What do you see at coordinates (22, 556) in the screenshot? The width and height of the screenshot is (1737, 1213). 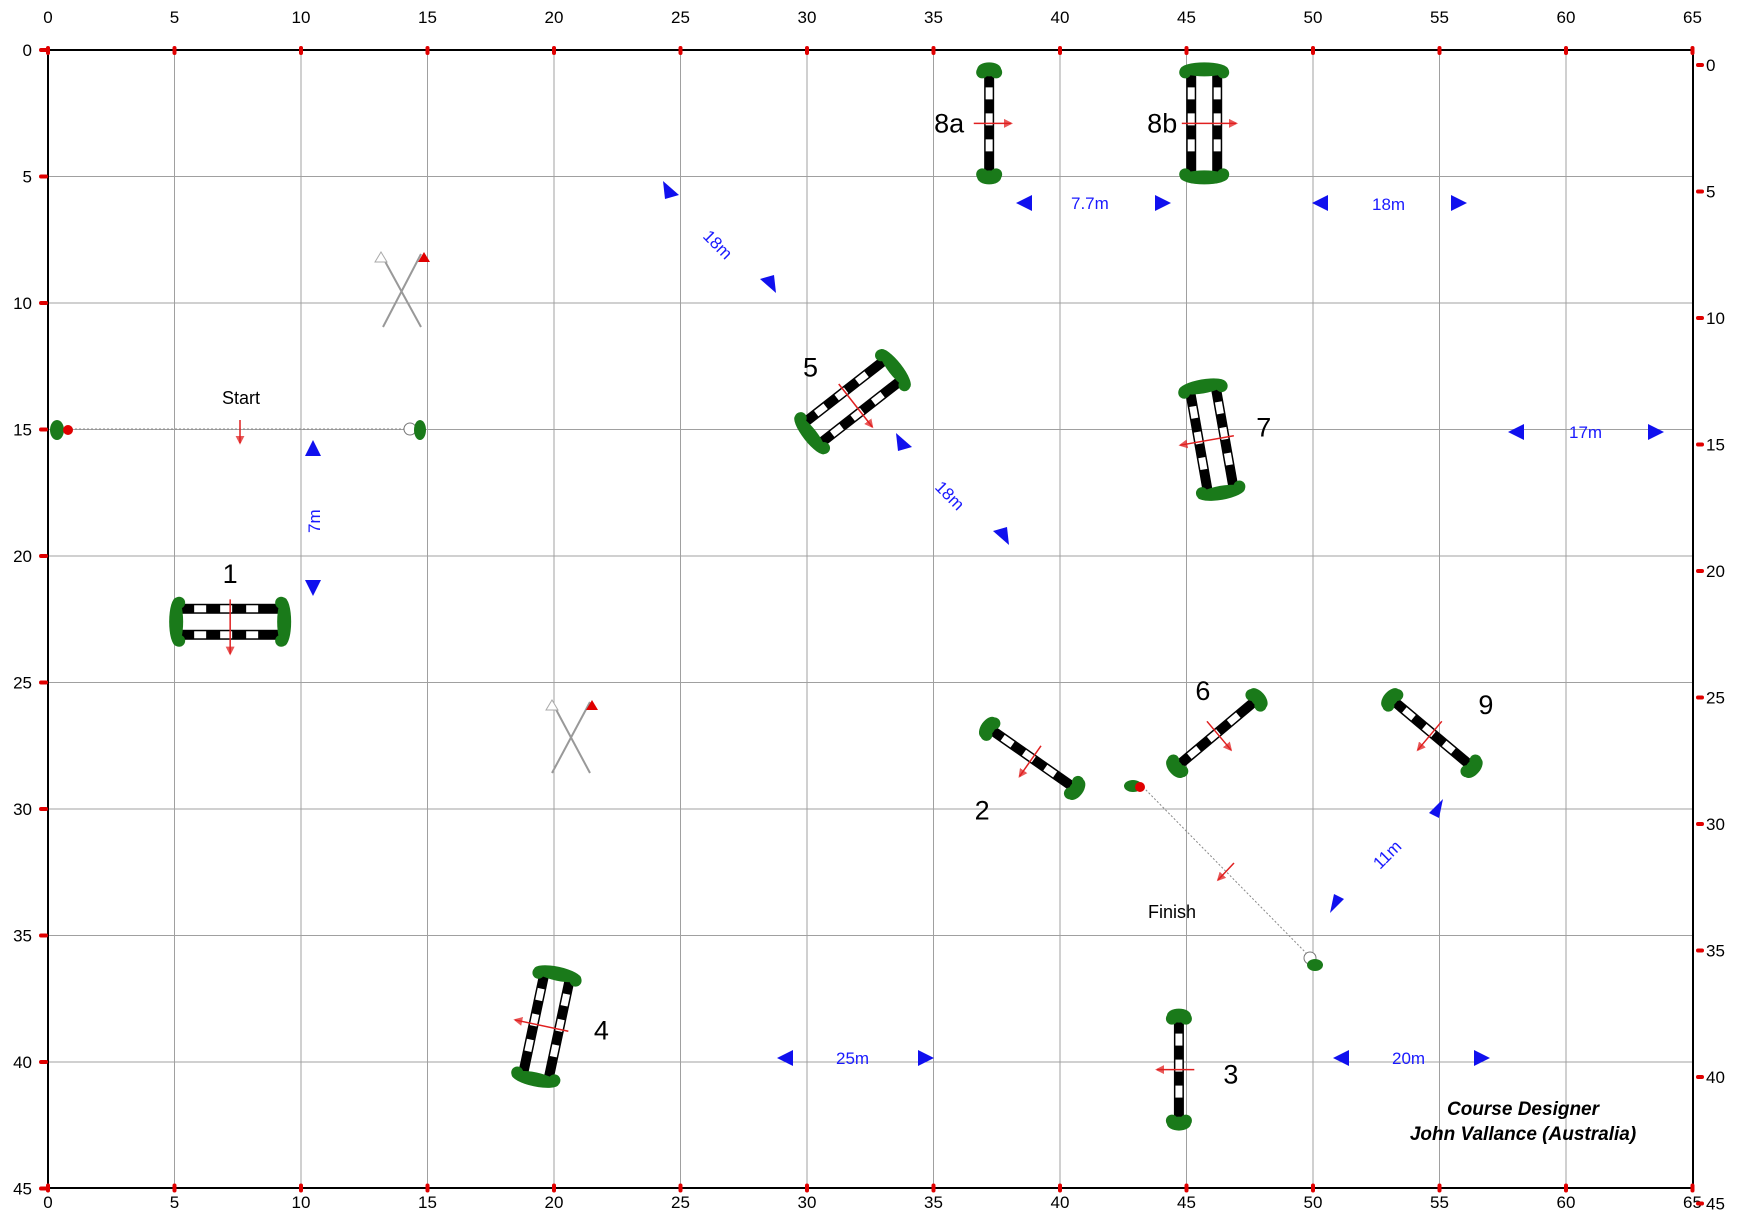 I see `tick-label: 20` at bounding box center [22, 556].